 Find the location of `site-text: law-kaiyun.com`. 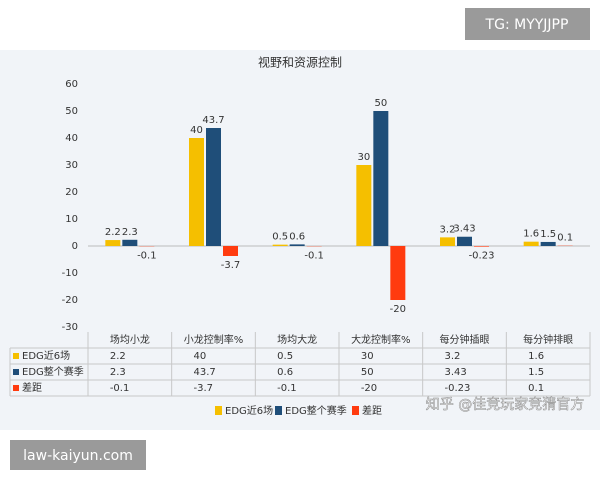

site-text: law-kaiyun.com is located at coordinates (78, 456).